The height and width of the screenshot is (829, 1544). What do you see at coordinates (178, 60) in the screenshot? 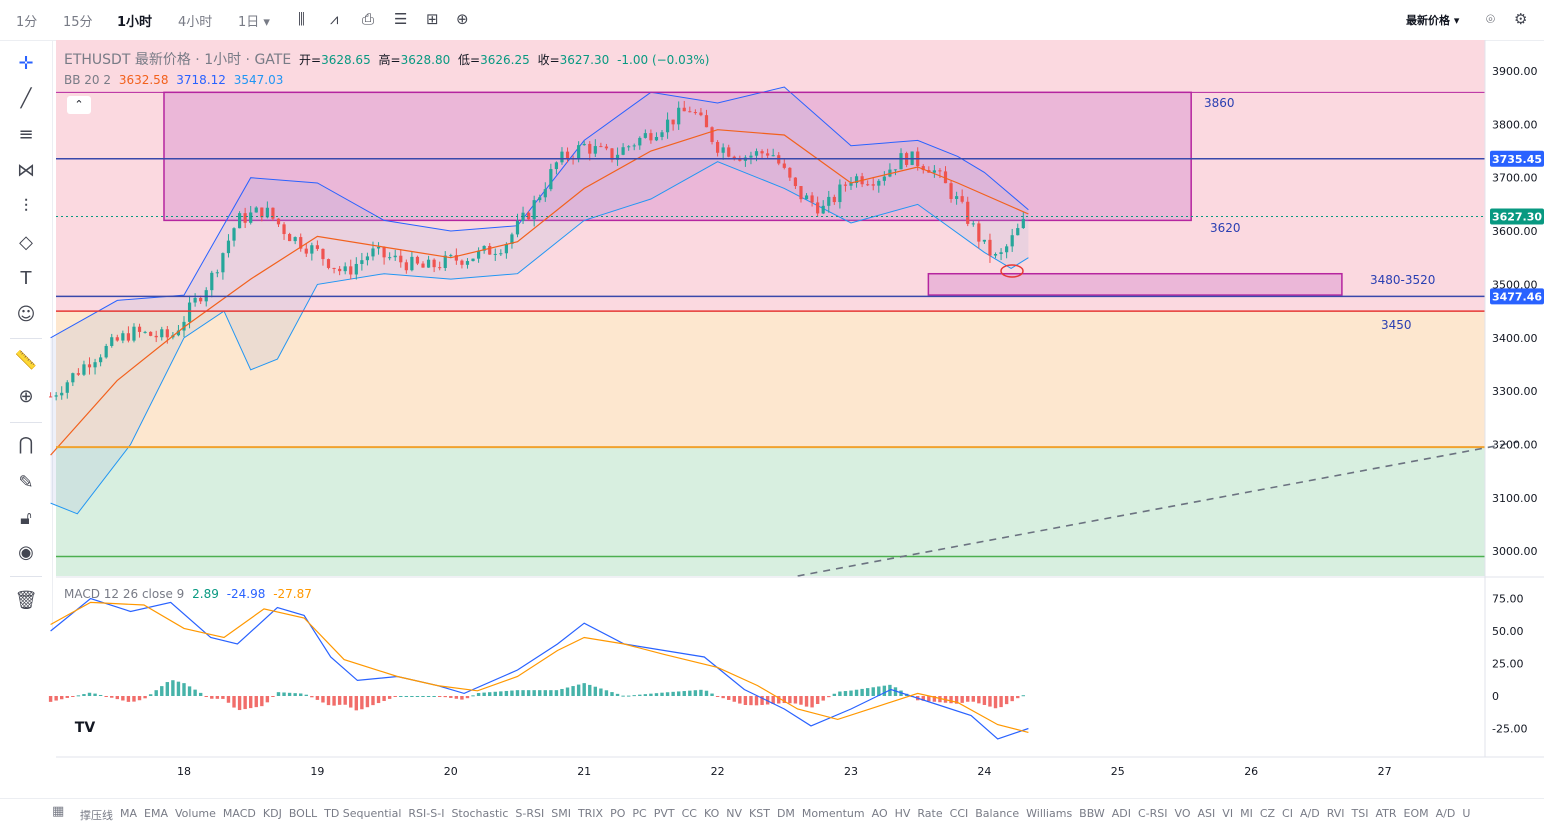
I see `symbol-title: ETHUSDT 最新价格 · 1小时 · GATE` at bounding box center [178, 60].